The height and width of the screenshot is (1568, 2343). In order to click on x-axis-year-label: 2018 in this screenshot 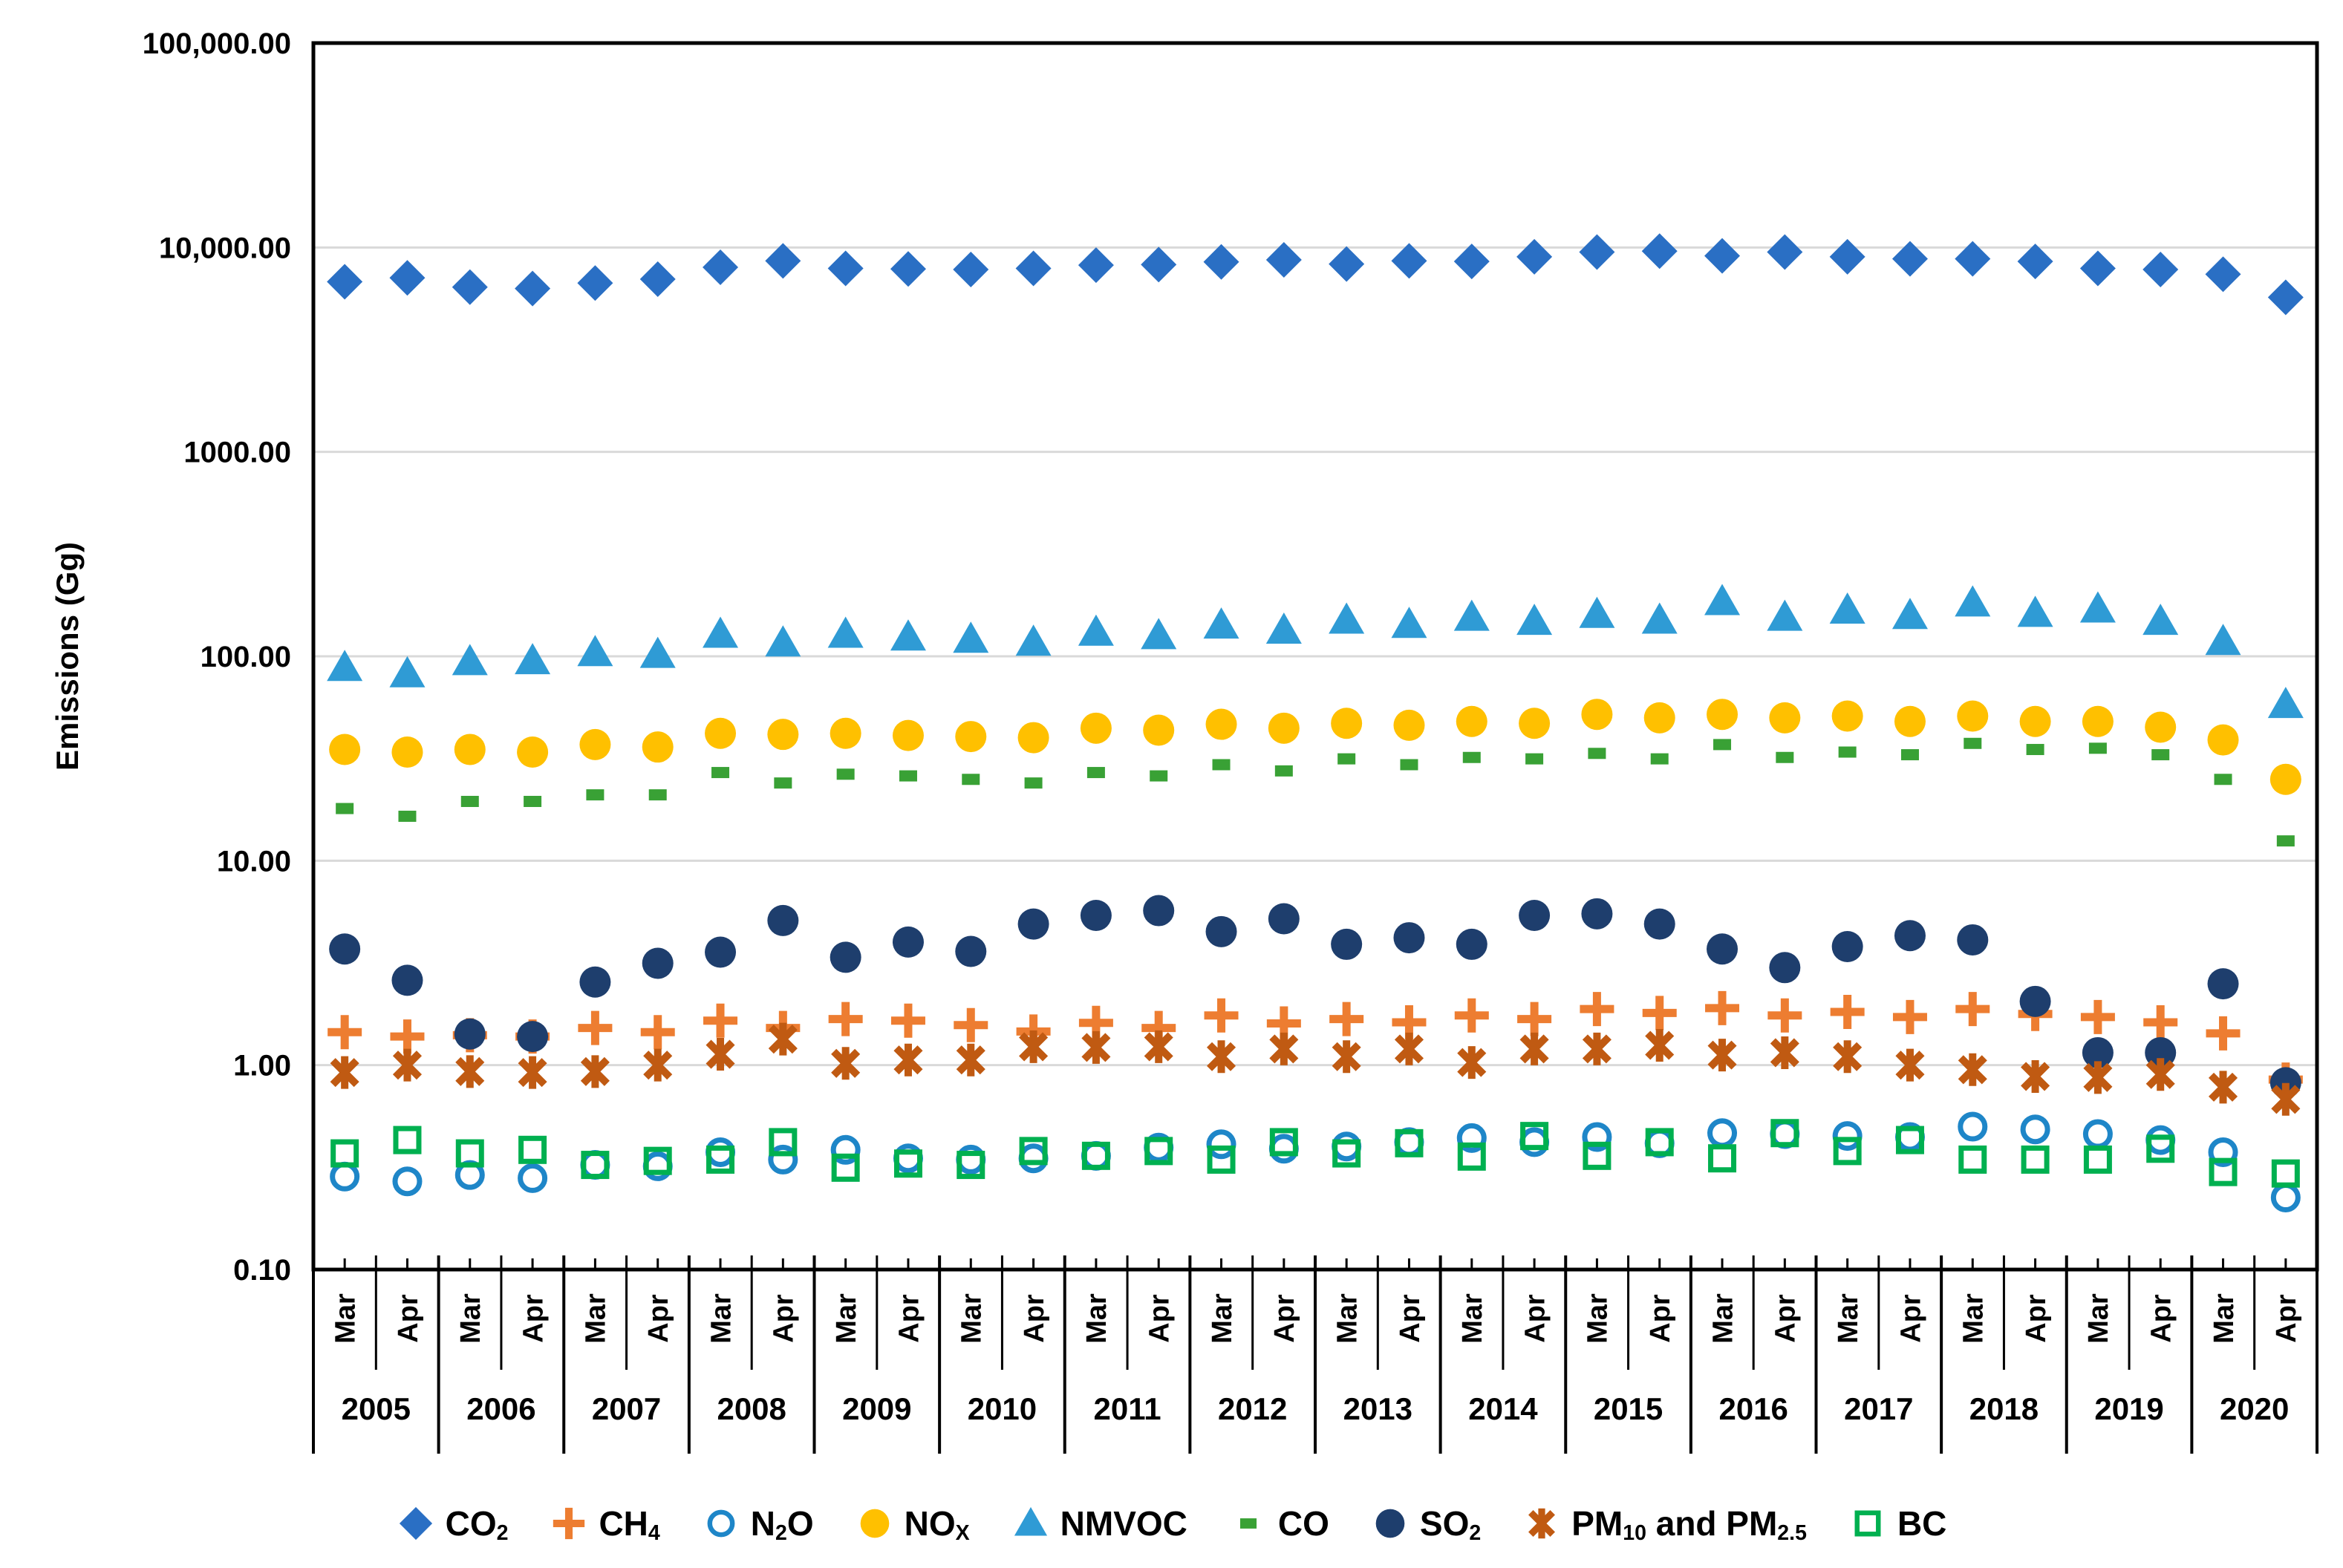, I will do `click(2004, 1408)`.